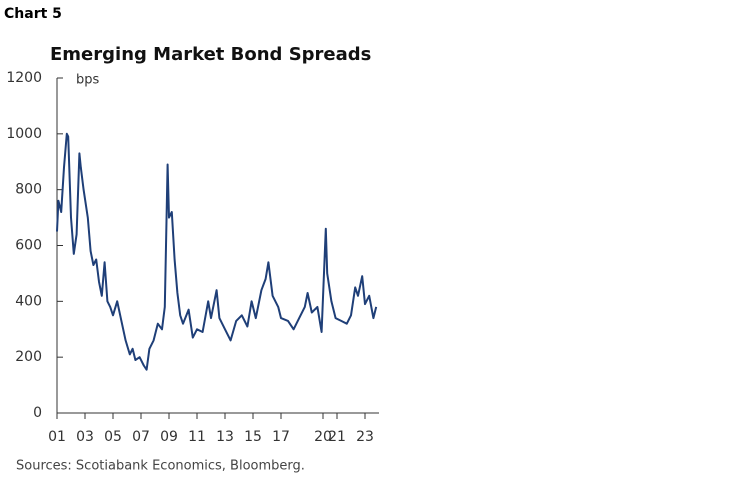  What do you see at coordinates (88, 80) in the screenshot?
I see `y-axis-label: bps` at bounding box center [88, 80].